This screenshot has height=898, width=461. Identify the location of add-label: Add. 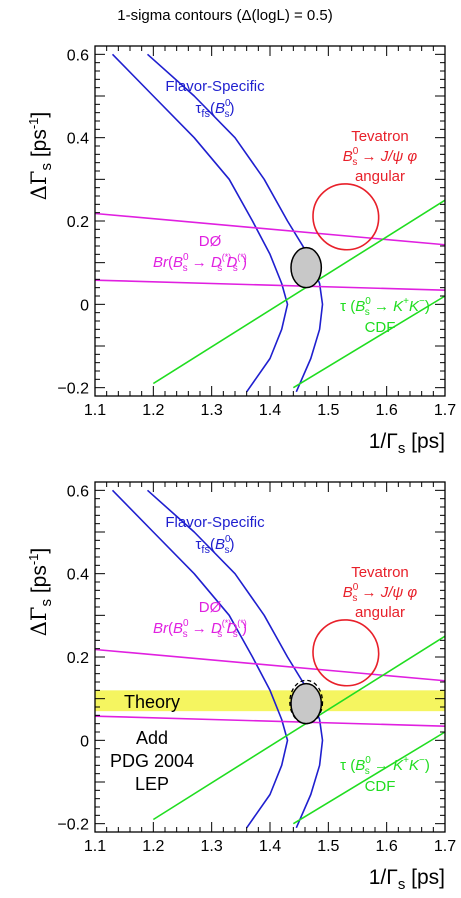
(152, 738).